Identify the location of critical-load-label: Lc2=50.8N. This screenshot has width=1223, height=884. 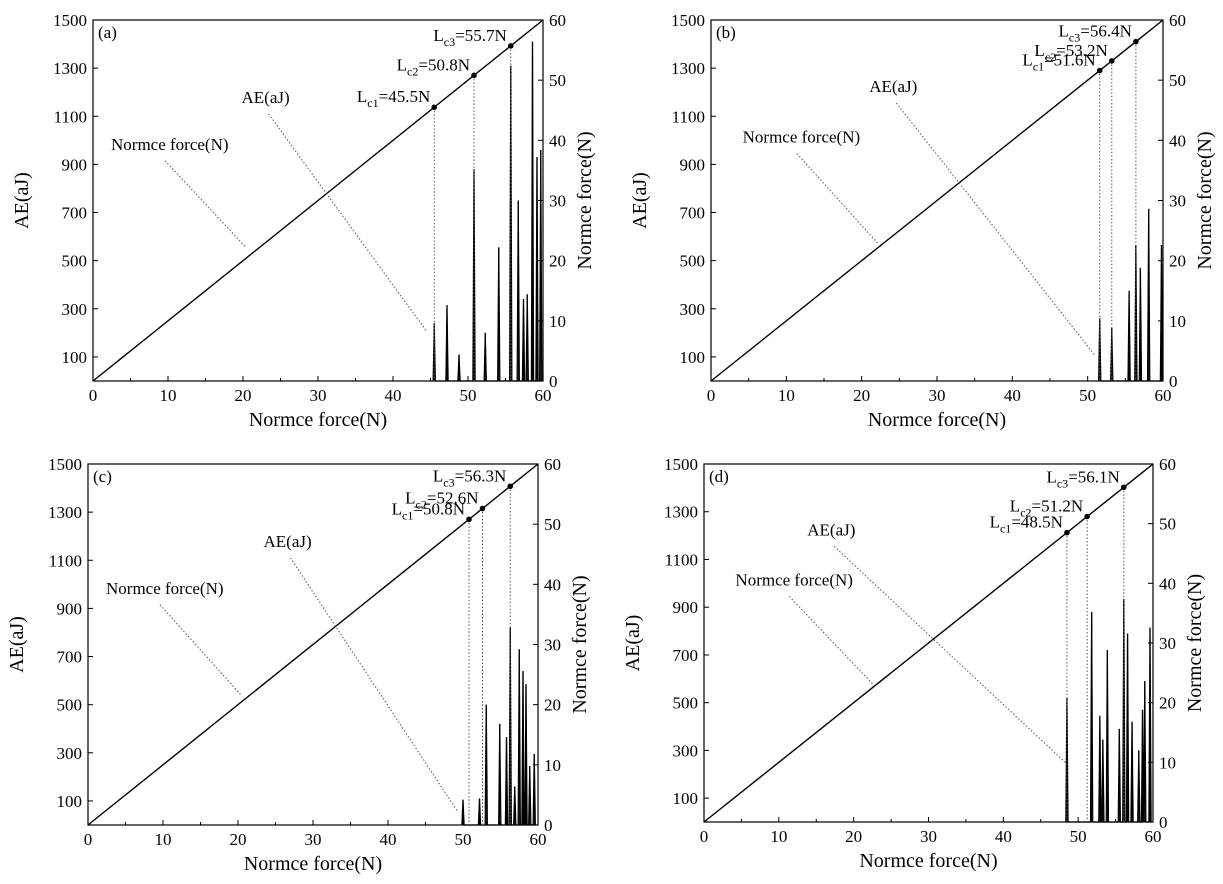
(433, 66).